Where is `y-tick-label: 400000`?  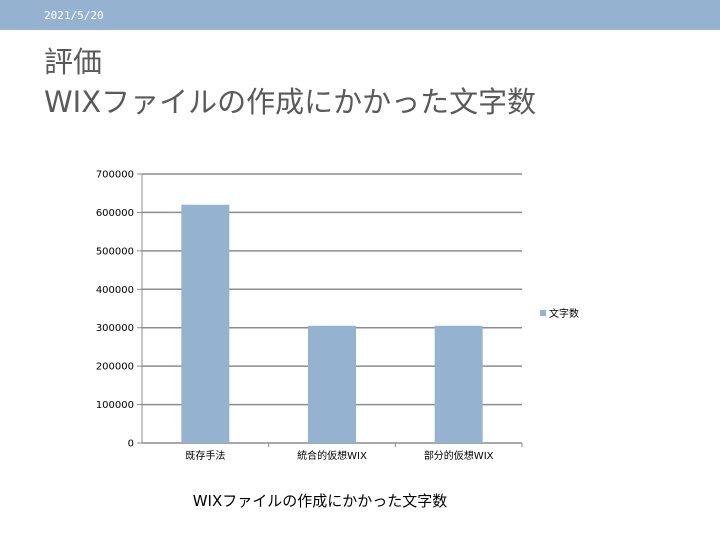
y-tick-label: 400000 is located at coordinates (115, 290).